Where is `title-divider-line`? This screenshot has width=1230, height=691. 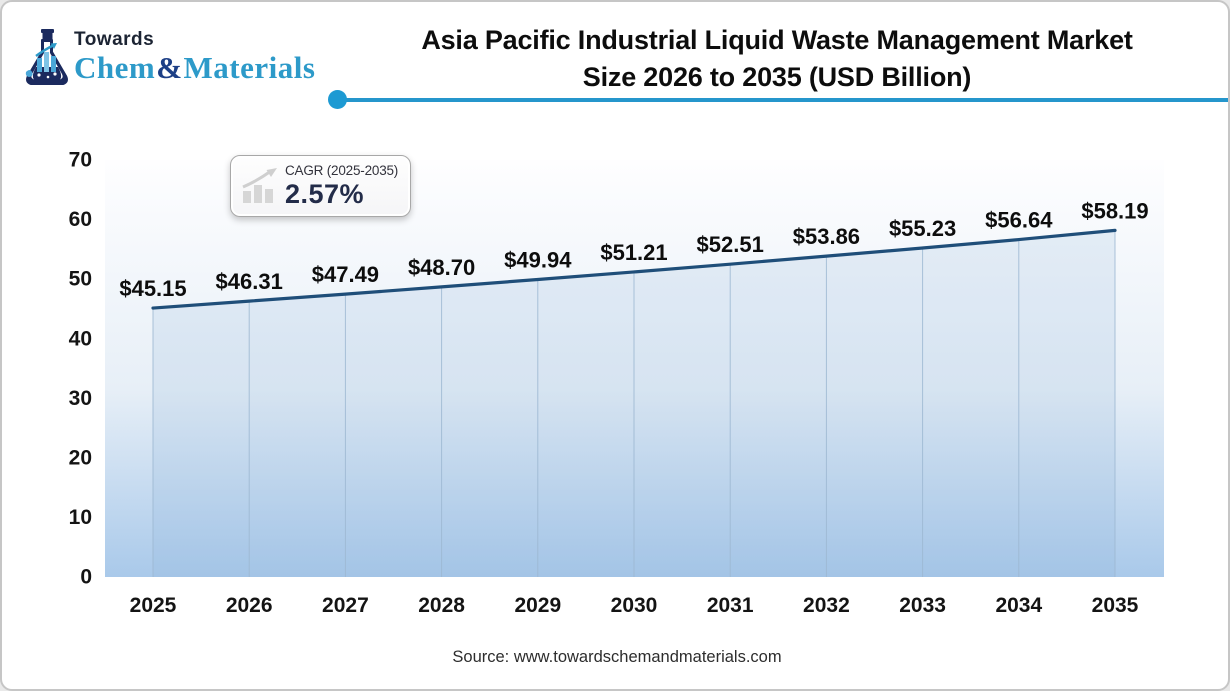 title-divider-line is located at coordinates (783, 100).